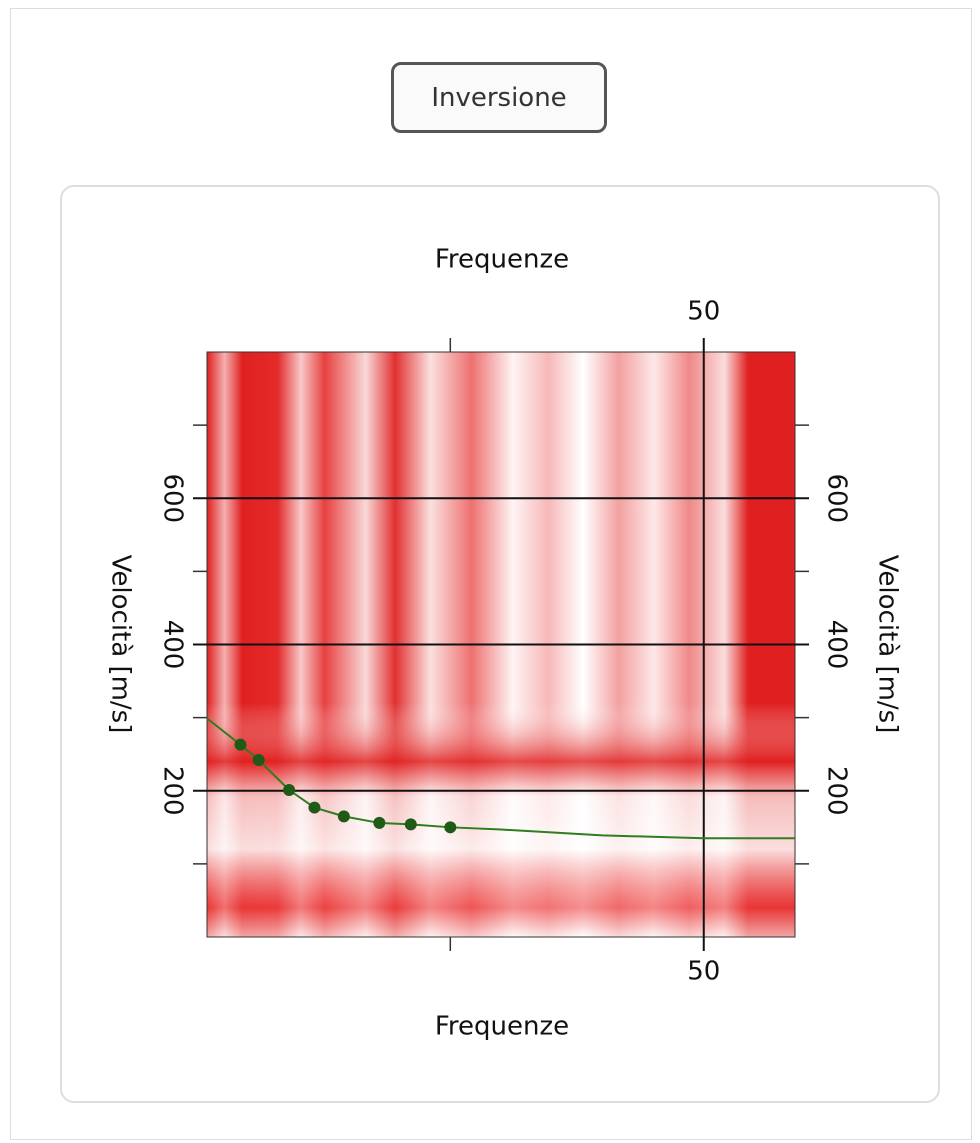  I want to click on x2-axis-label: Frequenze, so click(502, 260).